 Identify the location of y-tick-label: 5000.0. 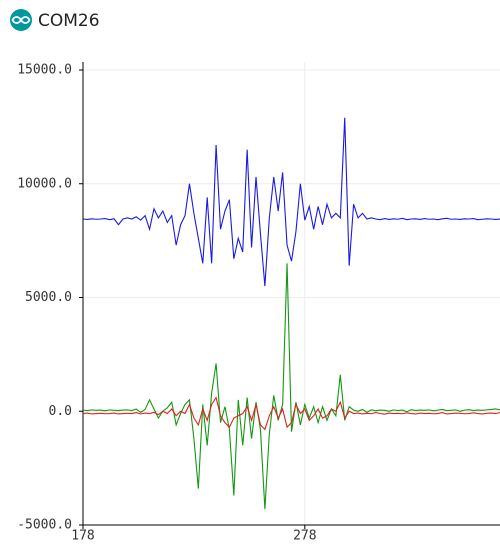
(48, 297).